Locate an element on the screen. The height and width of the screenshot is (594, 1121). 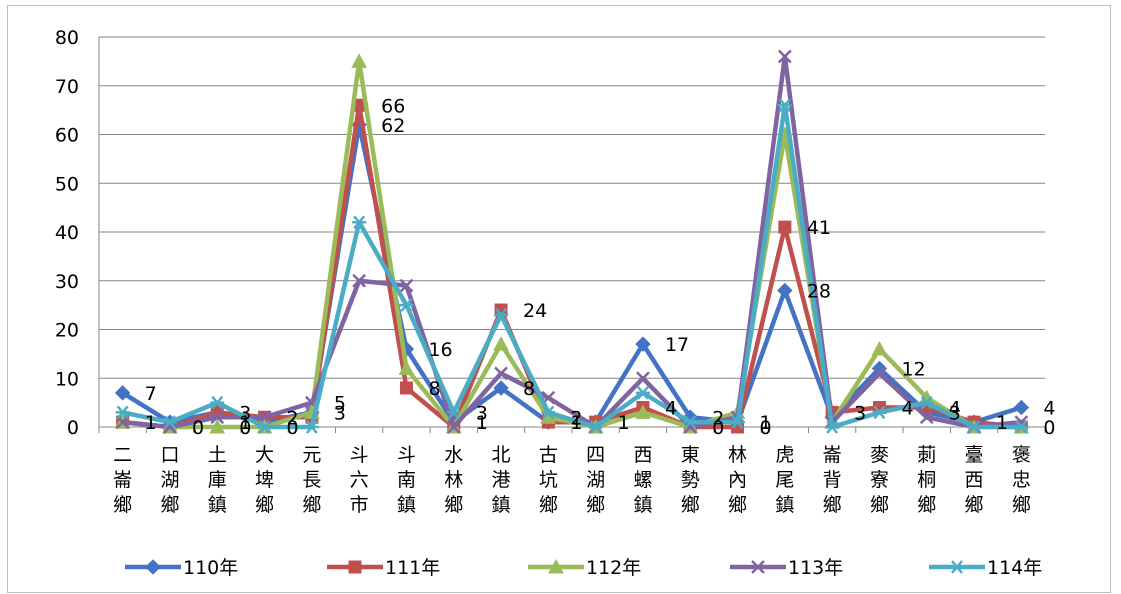
data-label: 24 is located at coordinates (535, 311).